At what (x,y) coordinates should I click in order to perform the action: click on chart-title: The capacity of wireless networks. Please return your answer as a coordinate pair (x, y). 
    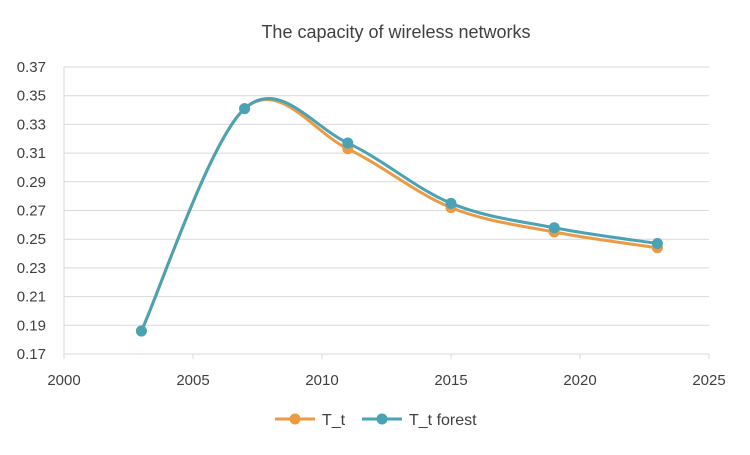
    Looking at the image, I should click on (395, 32).